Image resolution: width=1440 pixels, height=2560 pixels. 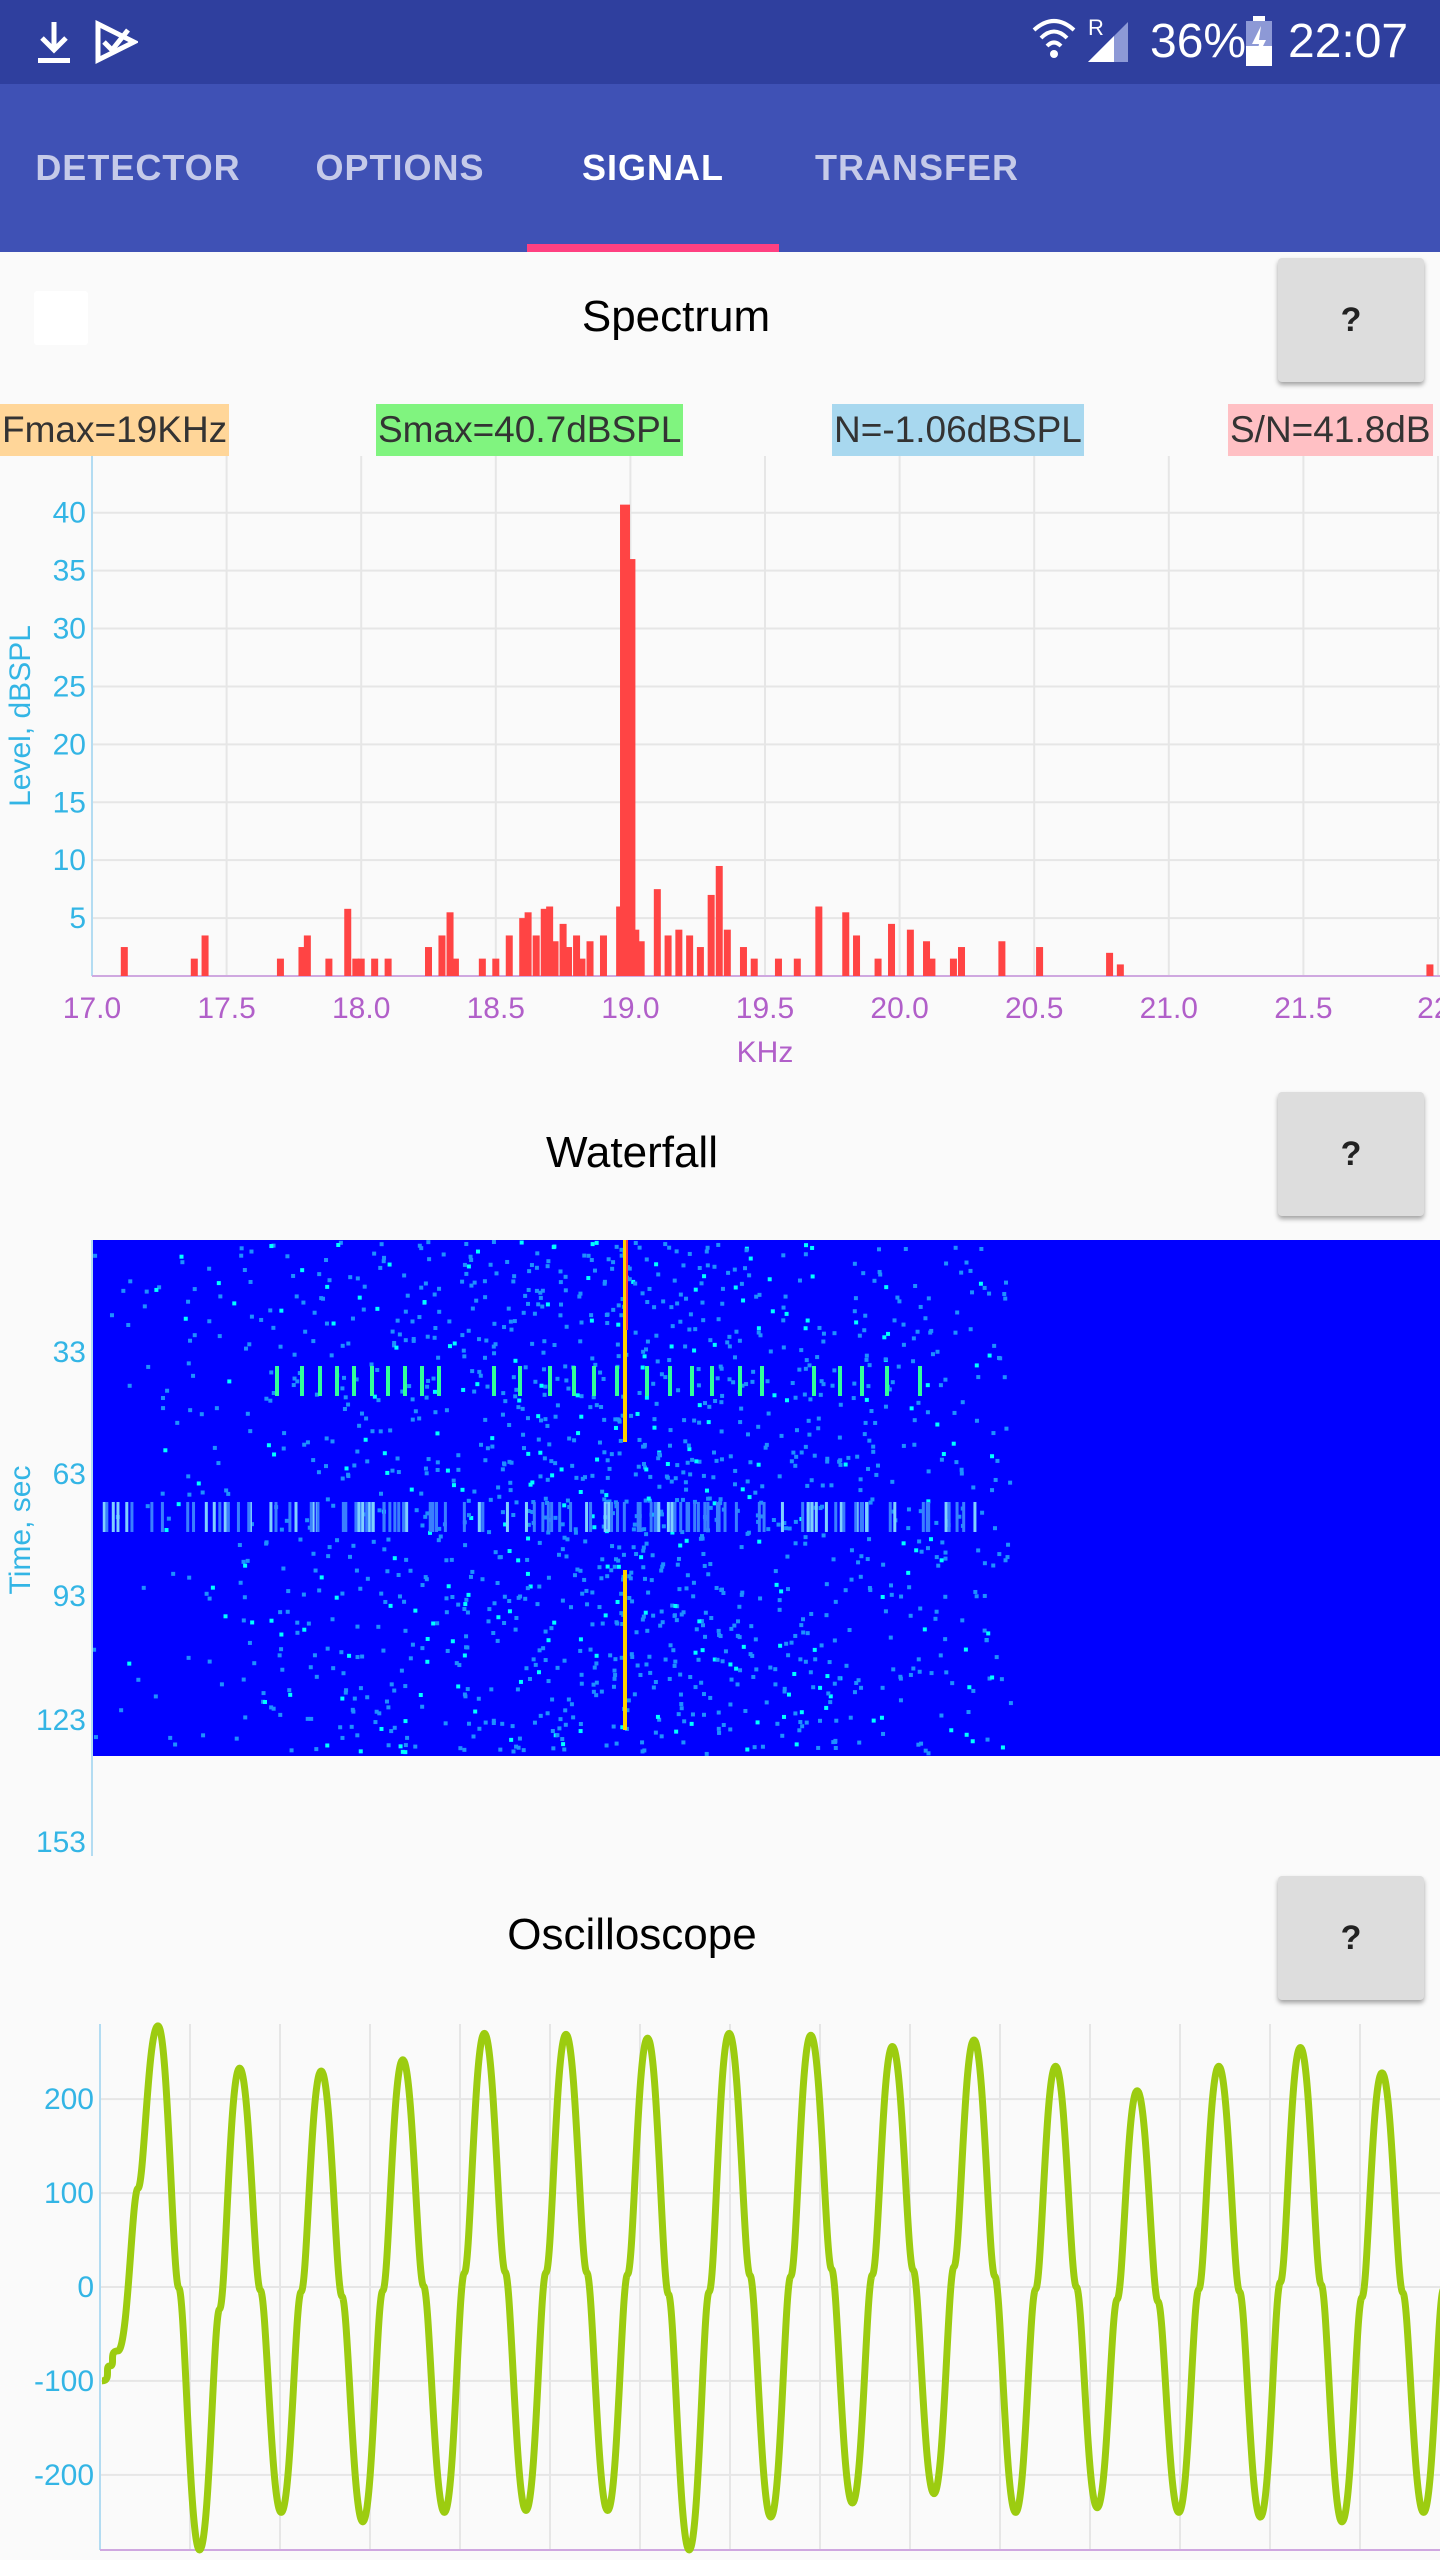 What do you see at coordinates (1351, 1938) in the screenshot?
I see `oscilloscope-help-button: ?` at bounding box center [1351, 1938].